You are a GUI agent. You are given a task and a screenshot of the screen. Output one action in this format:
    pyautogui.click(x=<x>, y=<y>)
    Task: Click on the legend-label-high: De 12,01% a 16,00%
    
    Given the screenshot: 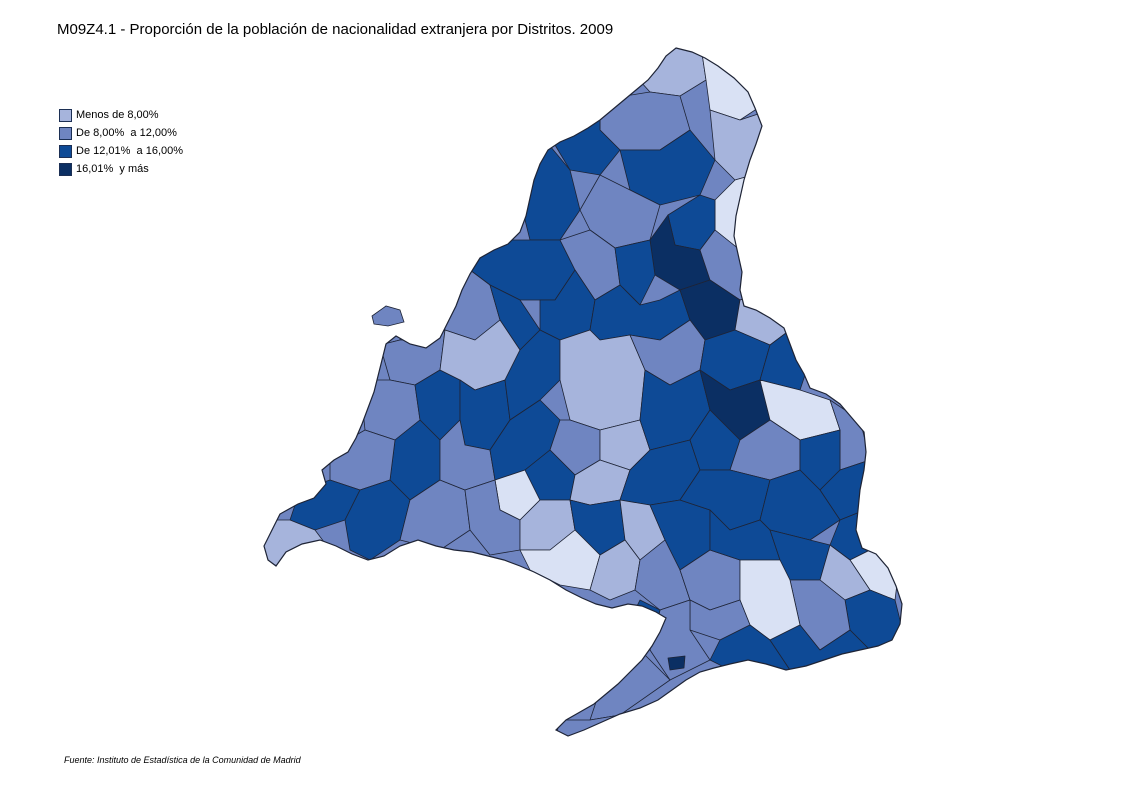 What is the action you would take?
    pyautogui.click(x=130, y=151)
    